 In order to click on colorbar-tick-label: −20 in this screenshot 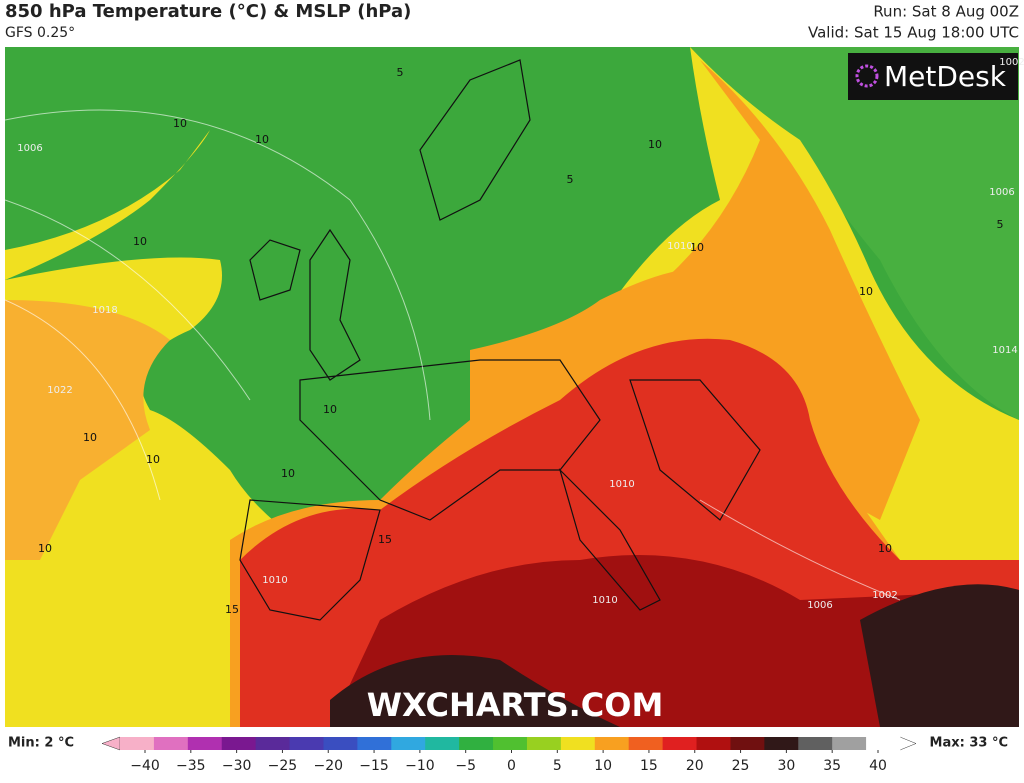, I will do `click(328, 766)`.